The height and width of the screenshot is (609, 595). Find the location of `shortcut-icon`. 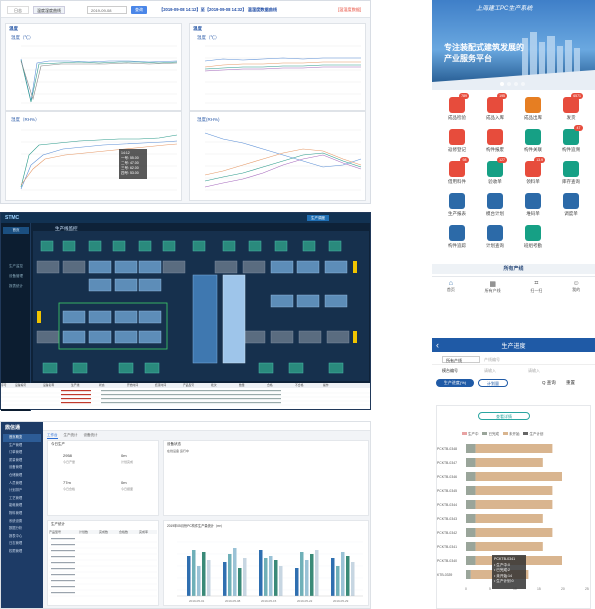

shortcut-icon is located at coordinates (533, 233).